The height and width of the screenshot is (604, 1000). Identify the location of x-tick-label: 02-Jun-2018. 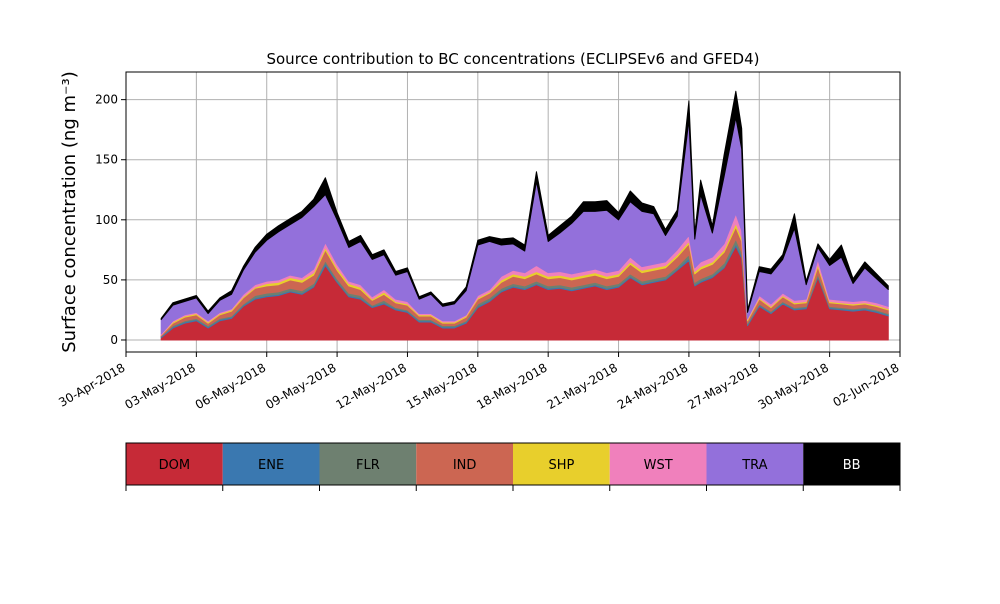
(866, 384).